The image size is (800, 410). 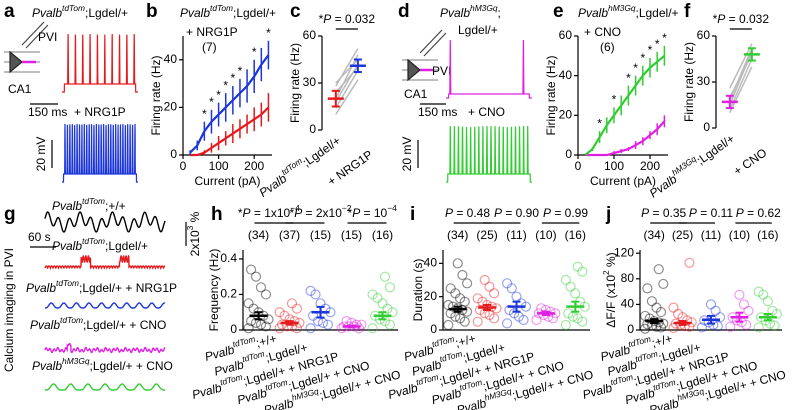 What do you see at coordinates (347, 208) in the screenshot?
I see `p-value-part: −2` at bounding box center [347, 208].